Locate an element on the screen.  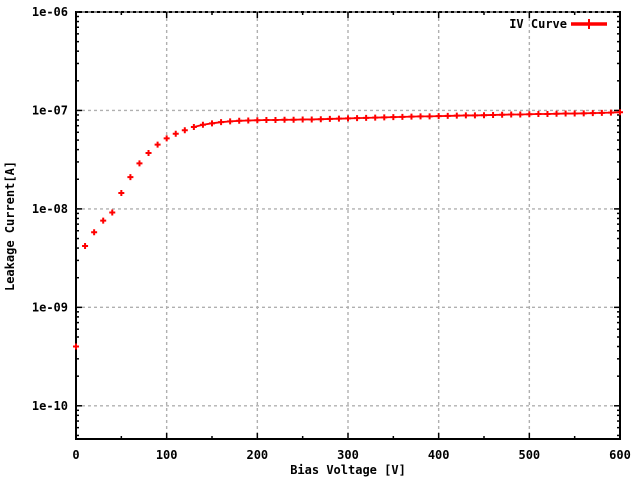
x-tick-labels: 0 100 200 300 400 500 600 is located at coordinates (351, 455).